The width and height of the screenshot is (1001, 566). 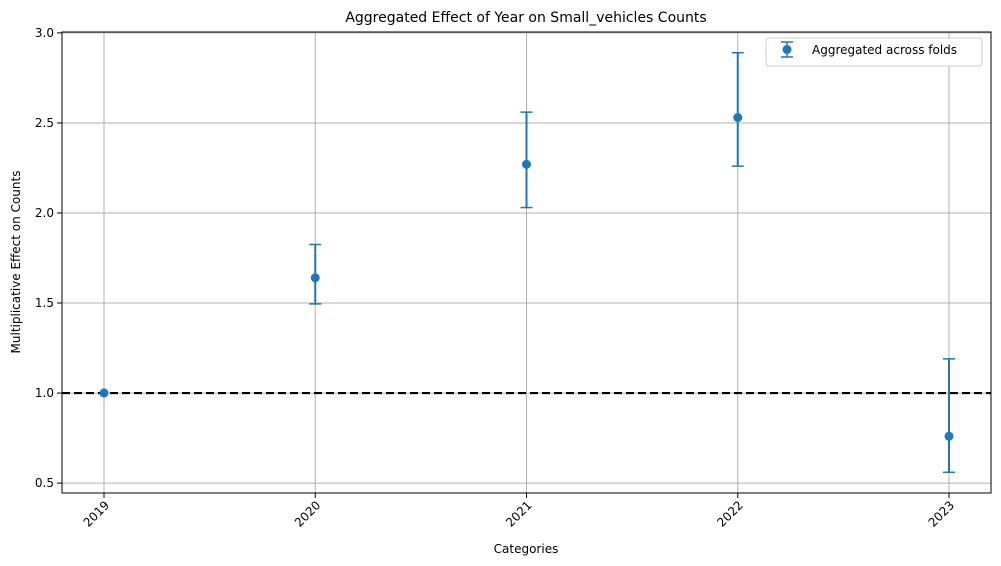 I want to click on y-axis-label: Multiplicative Effect on Counts, so click(x=16, y=262).